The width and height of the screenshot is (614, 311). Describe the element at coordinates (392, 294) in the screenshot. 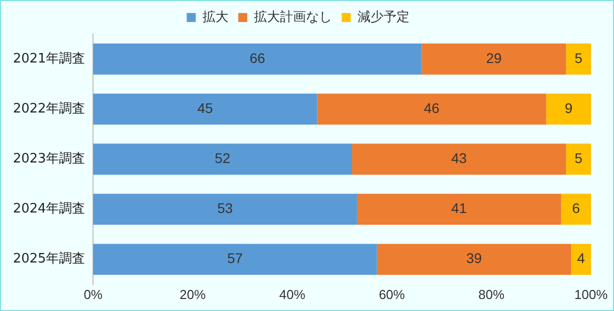

I see `x-tick-label: 60%` at that location.